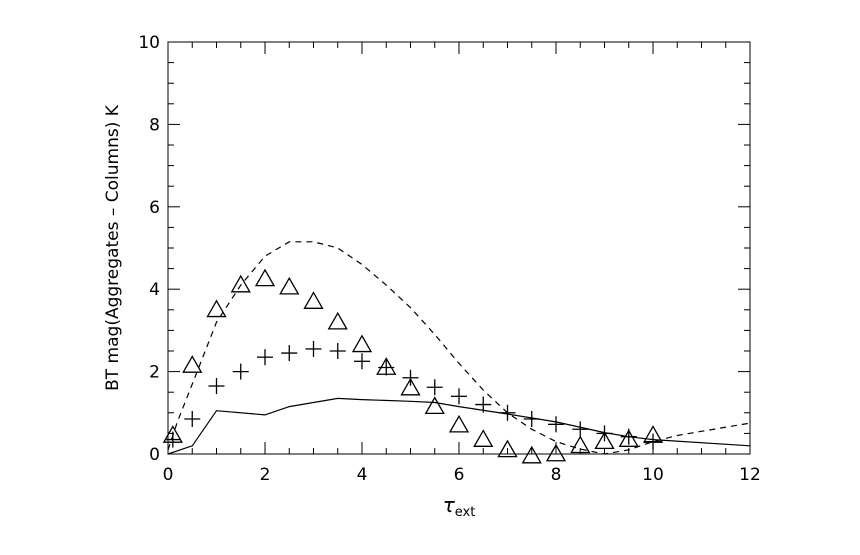 The height and width of the screenshot is (555, 860). I want to click on x-tick-label: 8, so click(556, 475).